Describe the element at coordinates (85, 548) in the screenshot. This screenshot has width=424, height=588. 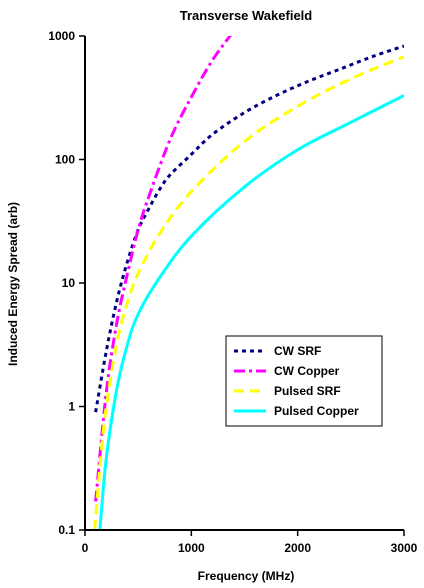
I see `x-tick-label: 0` at that location.